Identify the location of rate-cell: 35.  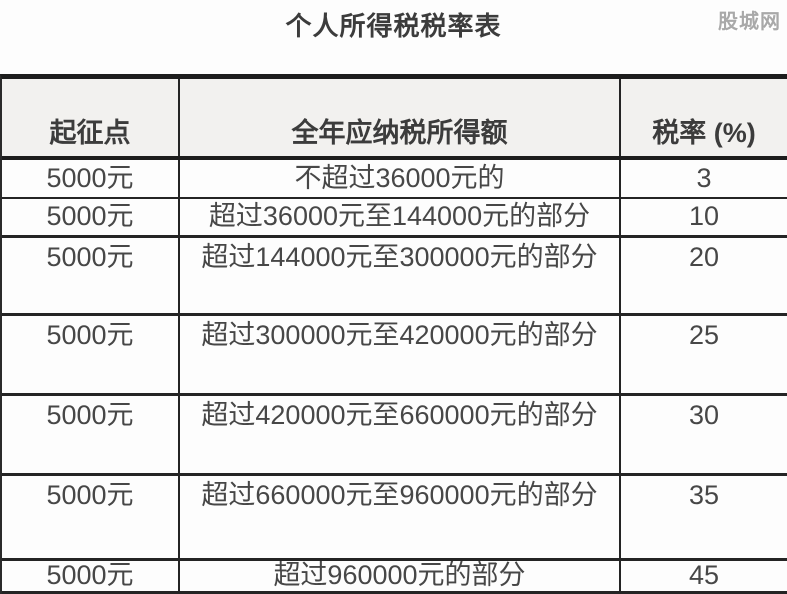
(704, 495).